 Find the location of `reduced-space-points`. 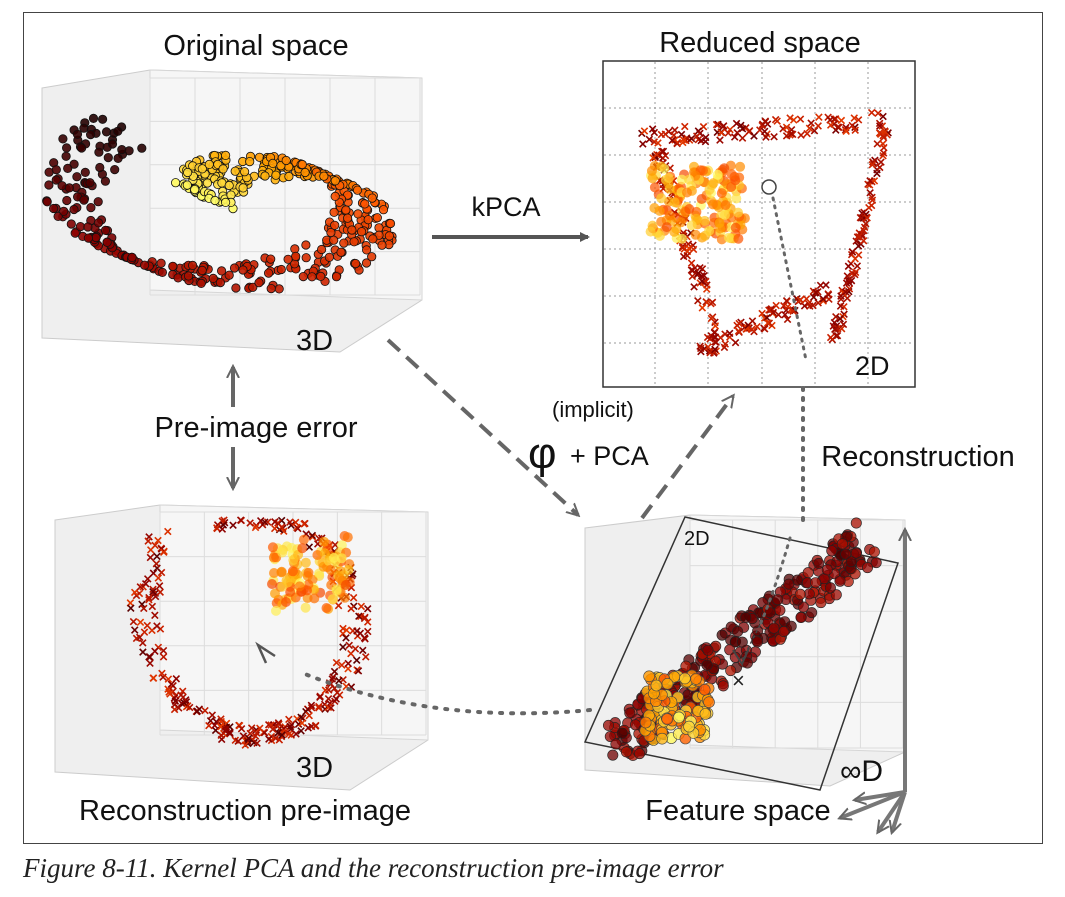

reduced-space-points is located at coordinates (765, 232).